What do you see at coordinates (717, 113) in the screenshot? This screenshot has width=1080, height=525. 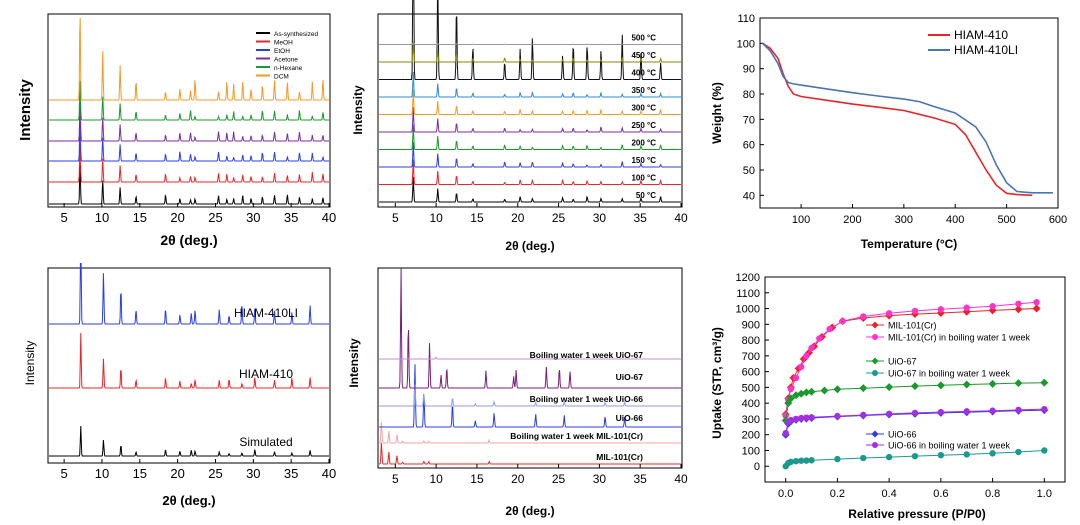 I see `chart-c-ylabel: Weight (%)` at bounding box center [717, 113].